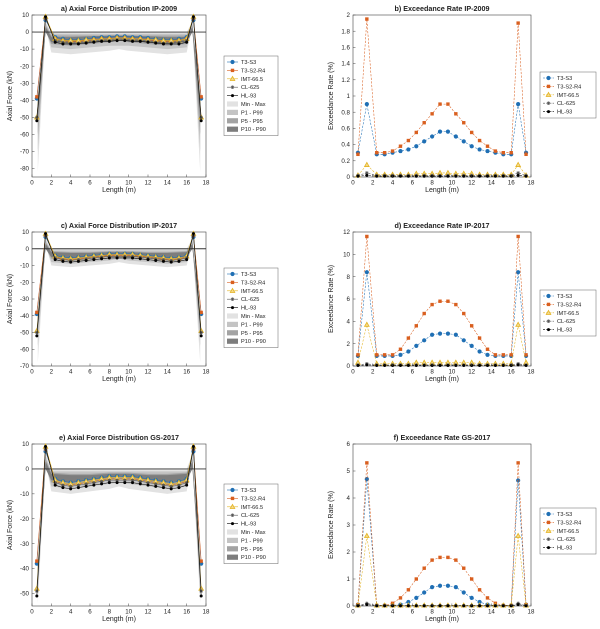  I want to click on plot-frame, so click(442, 96).